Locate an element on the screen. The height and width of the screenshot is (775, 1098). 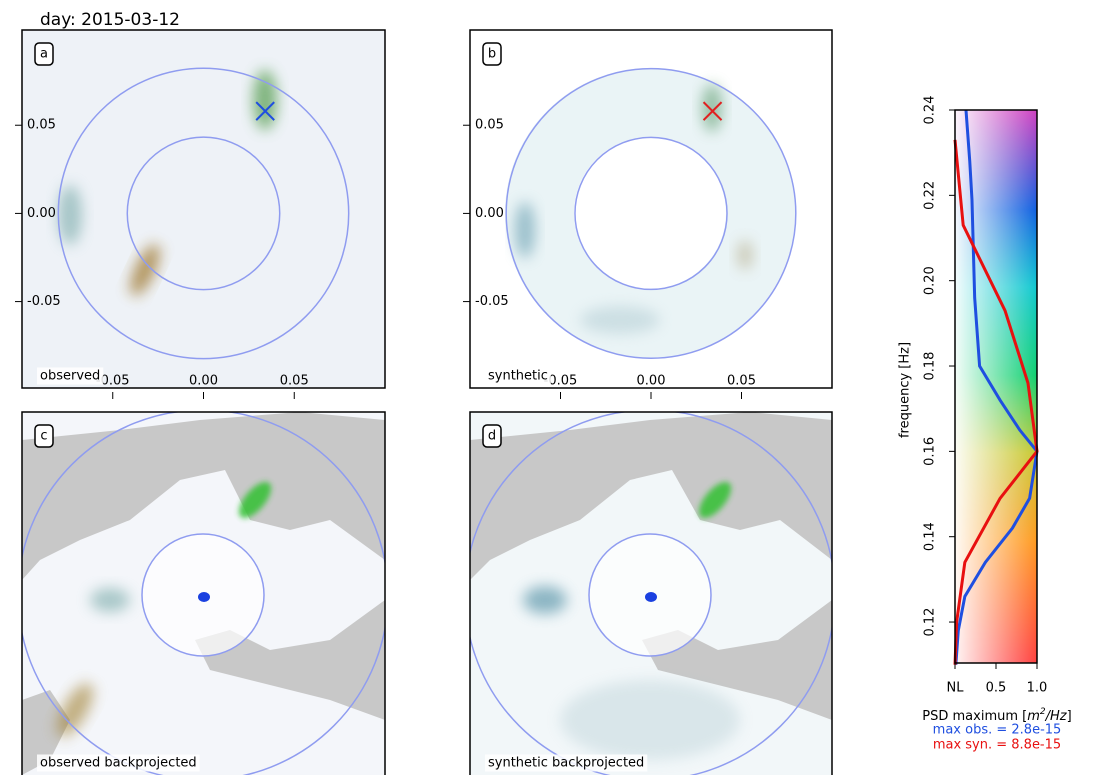
x-axis-label-part: m is located at coordinates (1033, 716).